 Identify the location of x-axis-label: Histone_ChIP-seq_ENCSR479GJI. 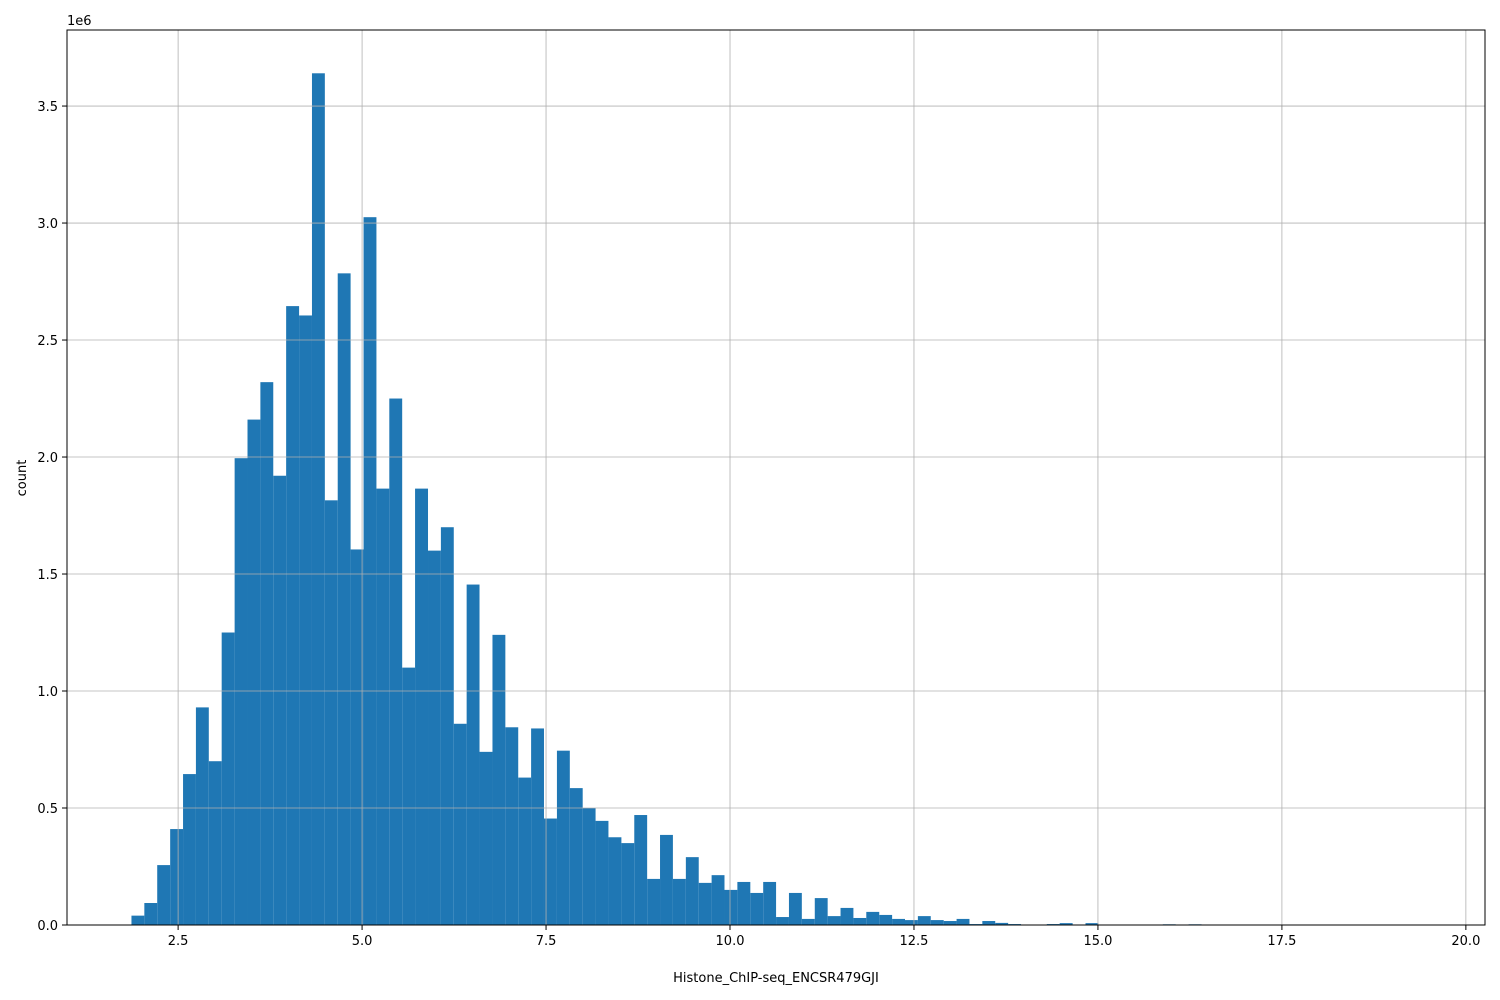
(776, 978).